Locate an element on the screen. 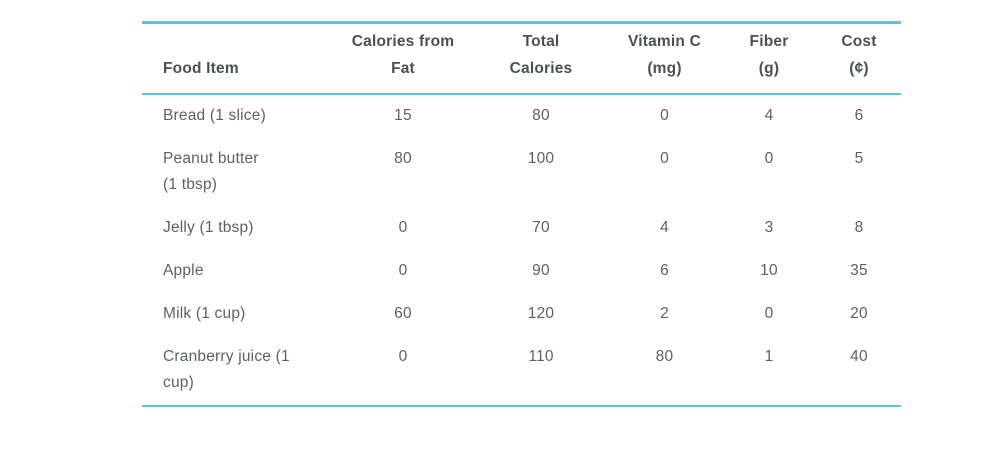  cell-cost: 6 is located at coordinates (859, 115).